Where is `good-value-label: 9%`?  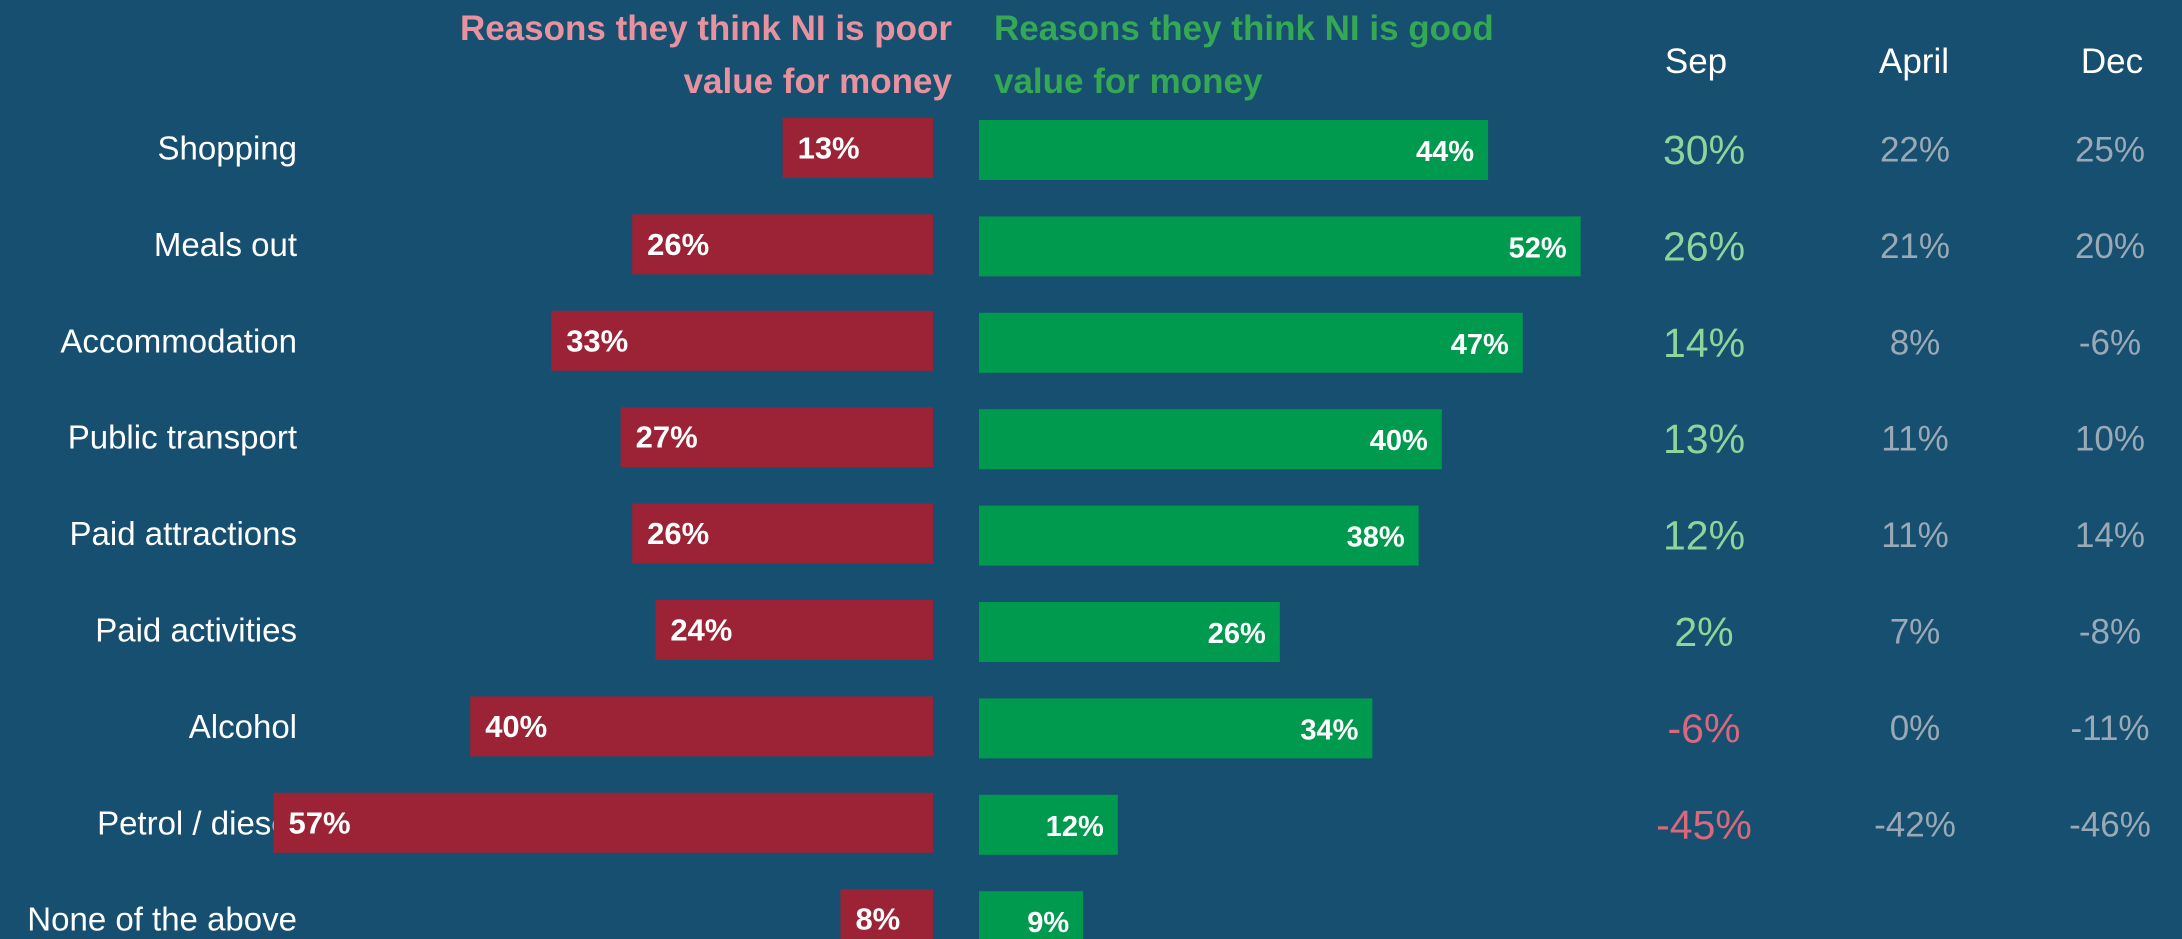 good-value-label: 9% is located at coordinates (1048, 923).